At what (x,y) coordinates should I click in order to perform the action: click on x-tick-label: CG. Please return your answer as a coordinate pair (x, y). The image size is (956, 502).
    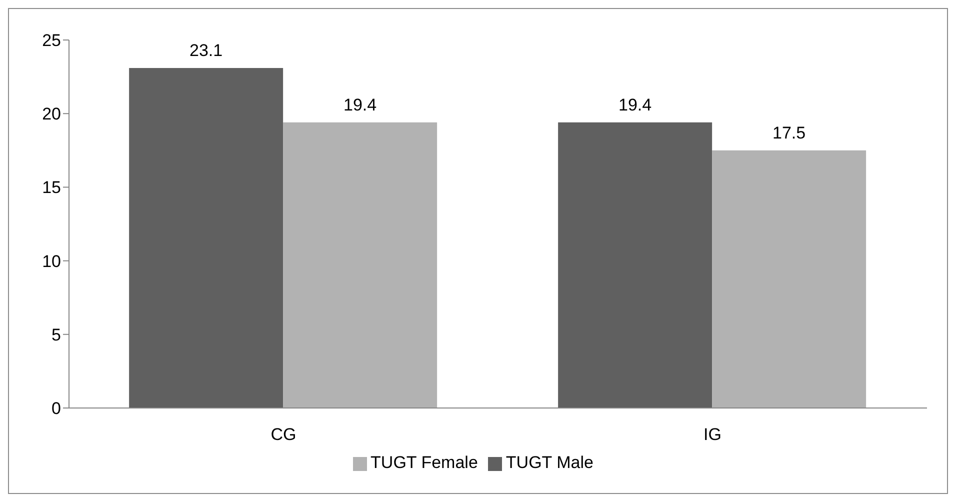
    Looking at the image, I should click on (283, 434).